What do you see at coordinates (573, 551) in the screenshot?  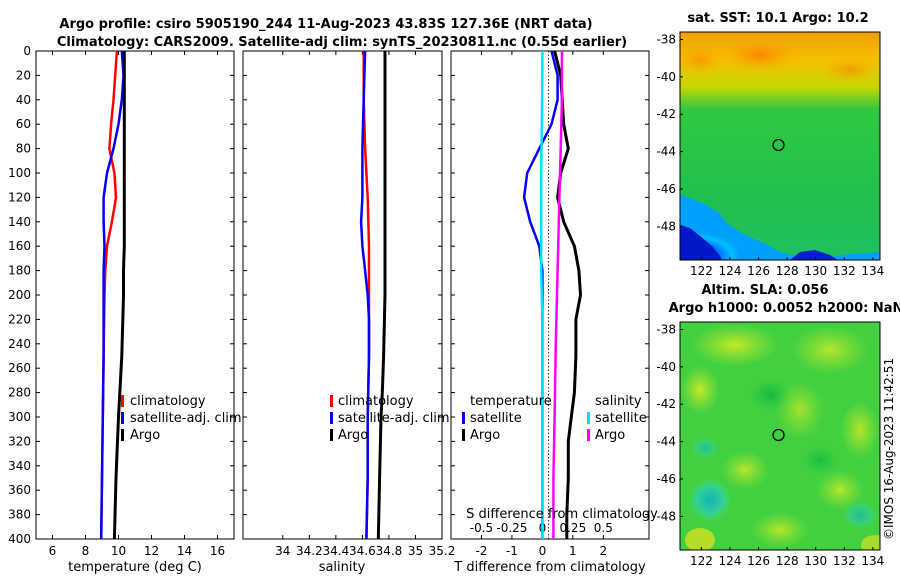 I see `x-tick-label: 1` at bounding box center [573, 551].